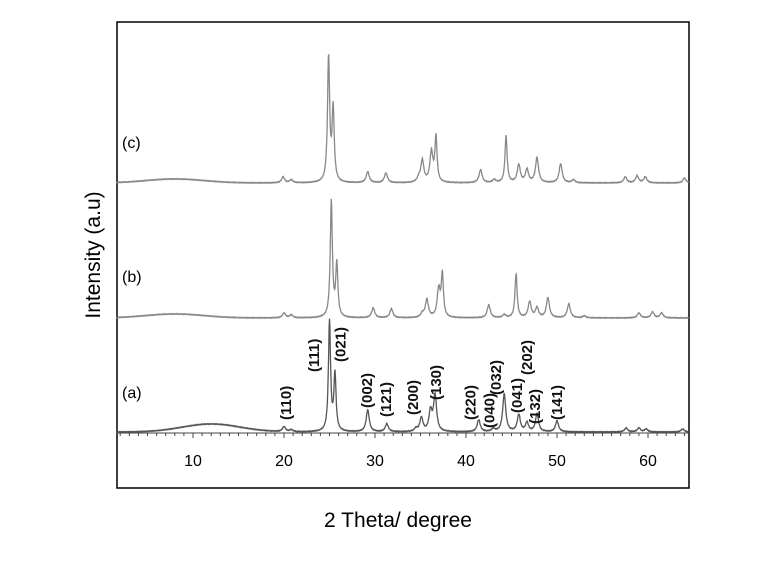  I want to click on peak-annotation: (202), so click(527, 357).